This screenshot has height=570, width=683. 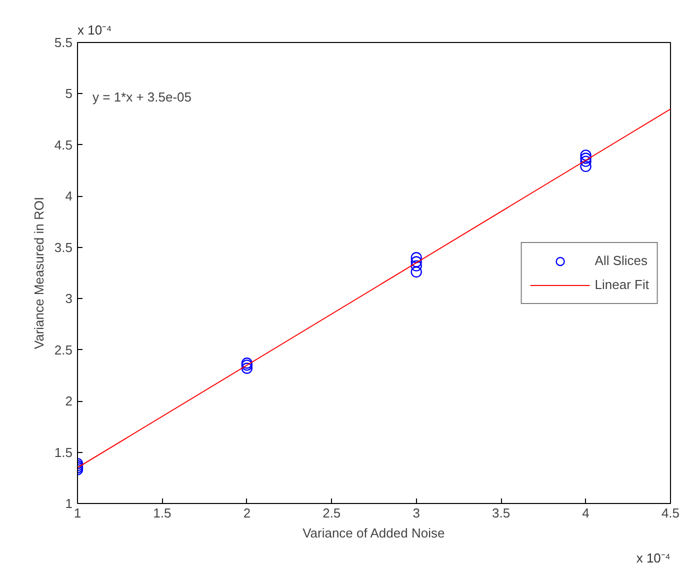 What do you see at coordinates (162, 513) in the screenshot?
I see `x-tick-label: 1.5` at bounding box center [162, 513].